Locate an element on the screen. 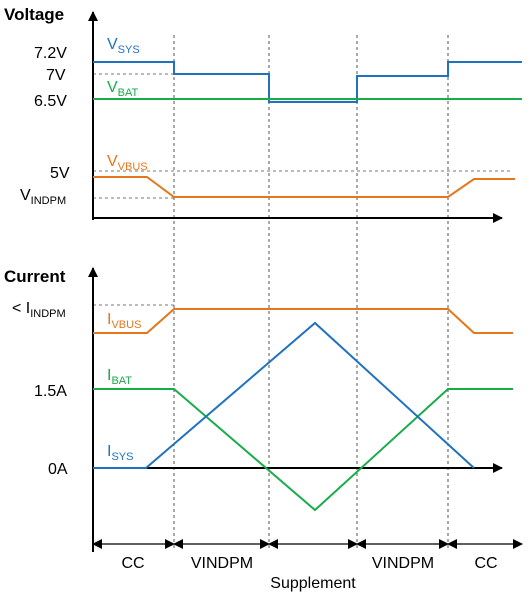  tick-5v: 5V is located at coordinates (60, 173).